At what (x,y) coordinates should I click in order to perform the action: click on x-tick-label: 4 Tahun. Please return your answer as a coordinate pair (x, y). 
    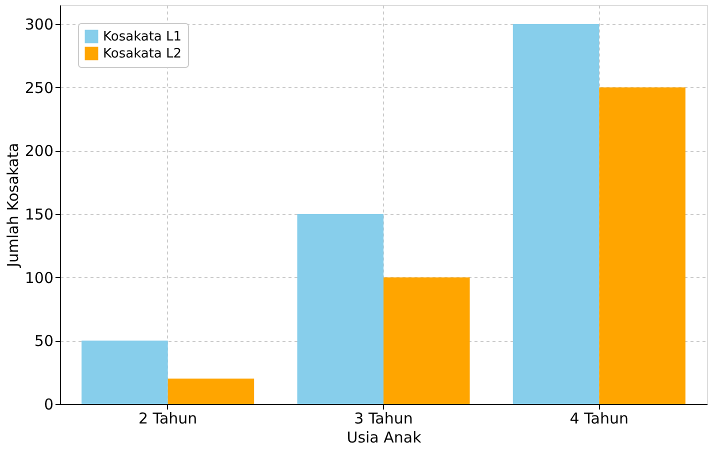
    Looking at the image, I should click on (599, 419).